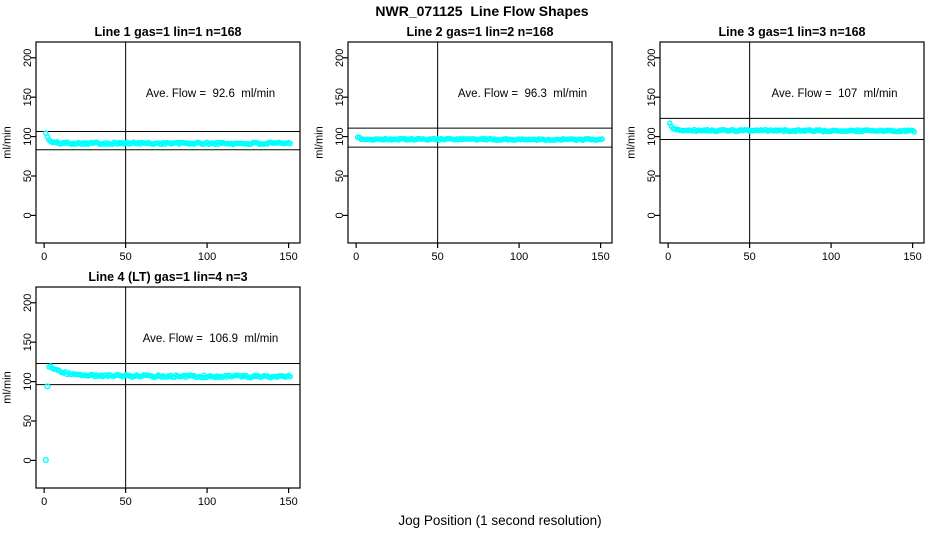 Image resolution: width=936 pixels, height=540 pixels. I want to click on subplot-line-1-canvas: 0 50 100 150 0 50 100 150 200, so click(161, 152).